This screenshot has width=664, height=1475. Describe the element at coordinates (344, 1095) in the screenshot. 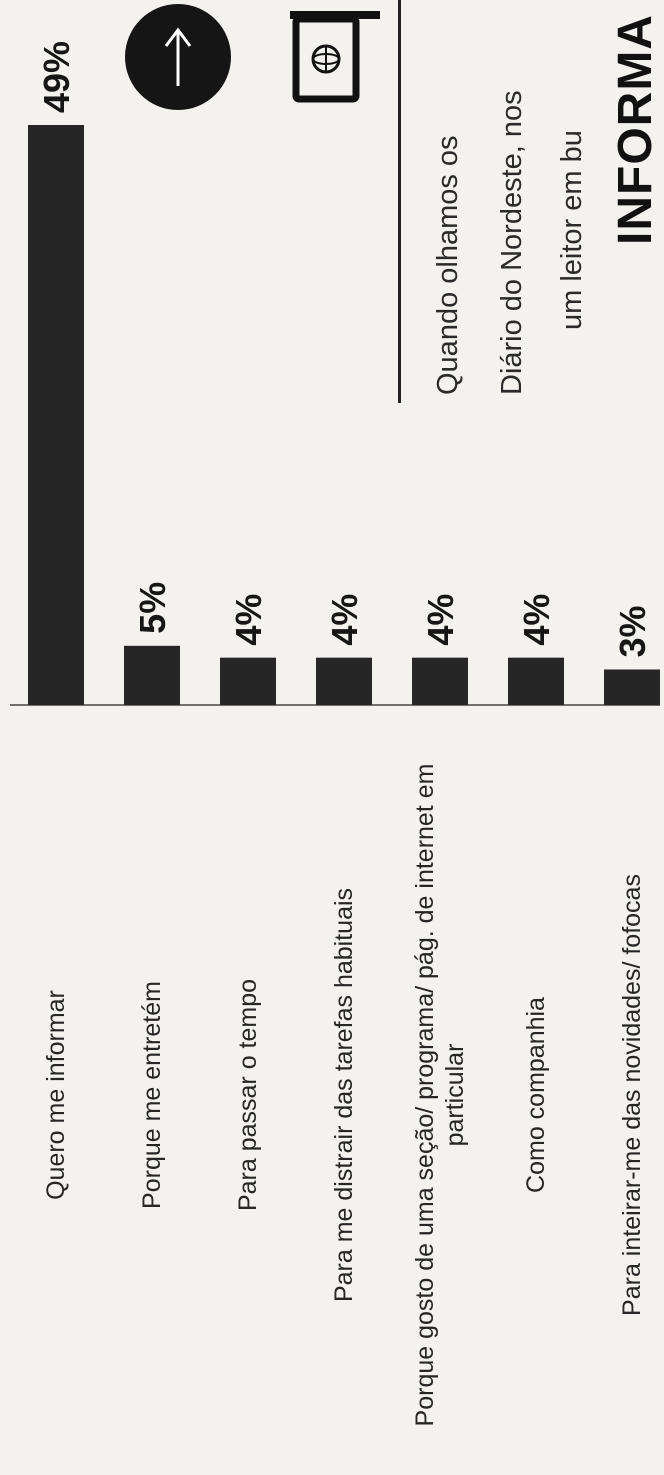

I see `category-label-4: Para me distrair das tarefas habituais` at that location.